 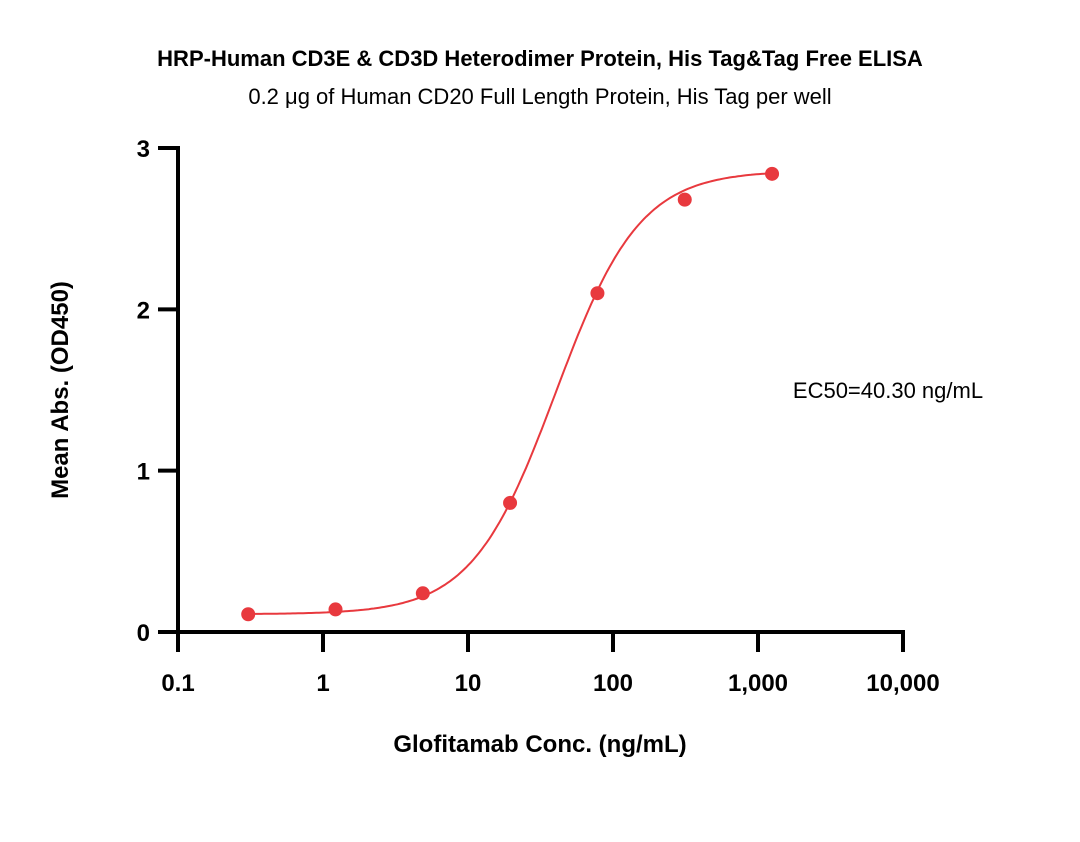 What do you see at coordinates (888, 390) in the screenshot?
I see `ec50-annotation: EC50=40.30 ng/mL` at bounding box center [888, 390].